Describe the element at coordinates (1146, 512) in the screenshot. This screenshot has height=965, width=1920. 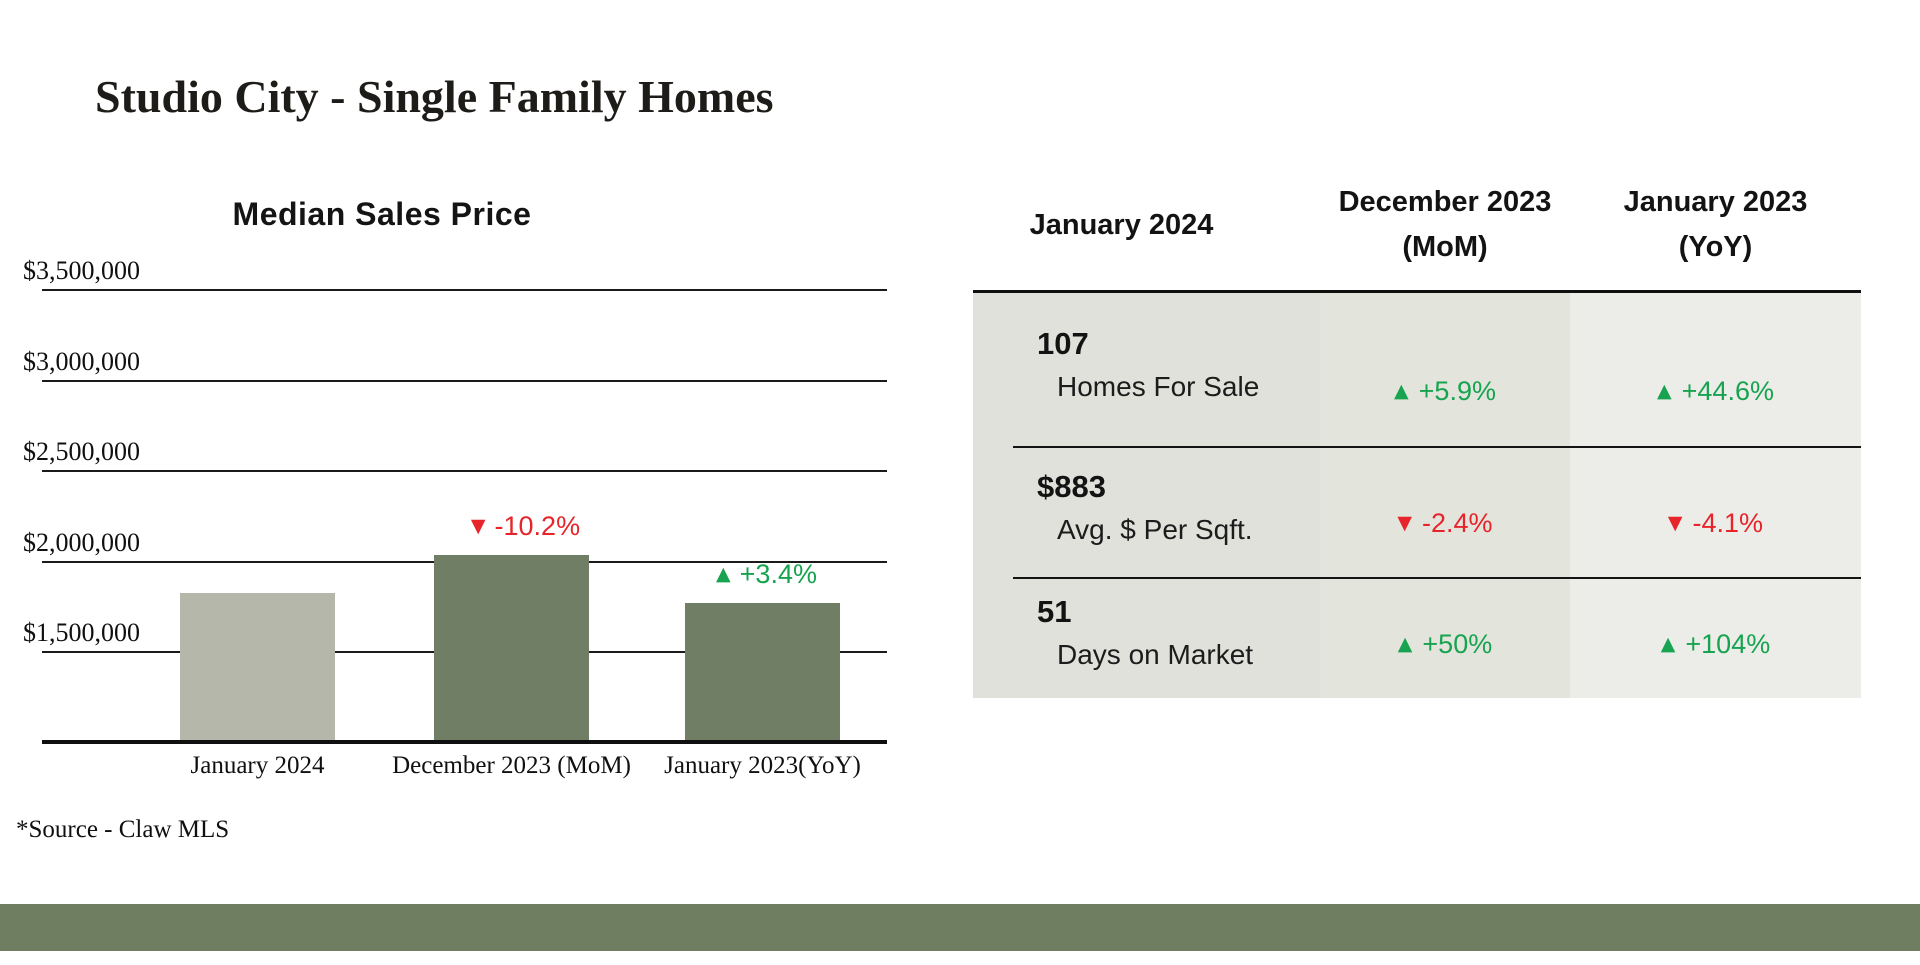
I see `stat-cell: $883 Avg. $ Per Sqft.` at that location.